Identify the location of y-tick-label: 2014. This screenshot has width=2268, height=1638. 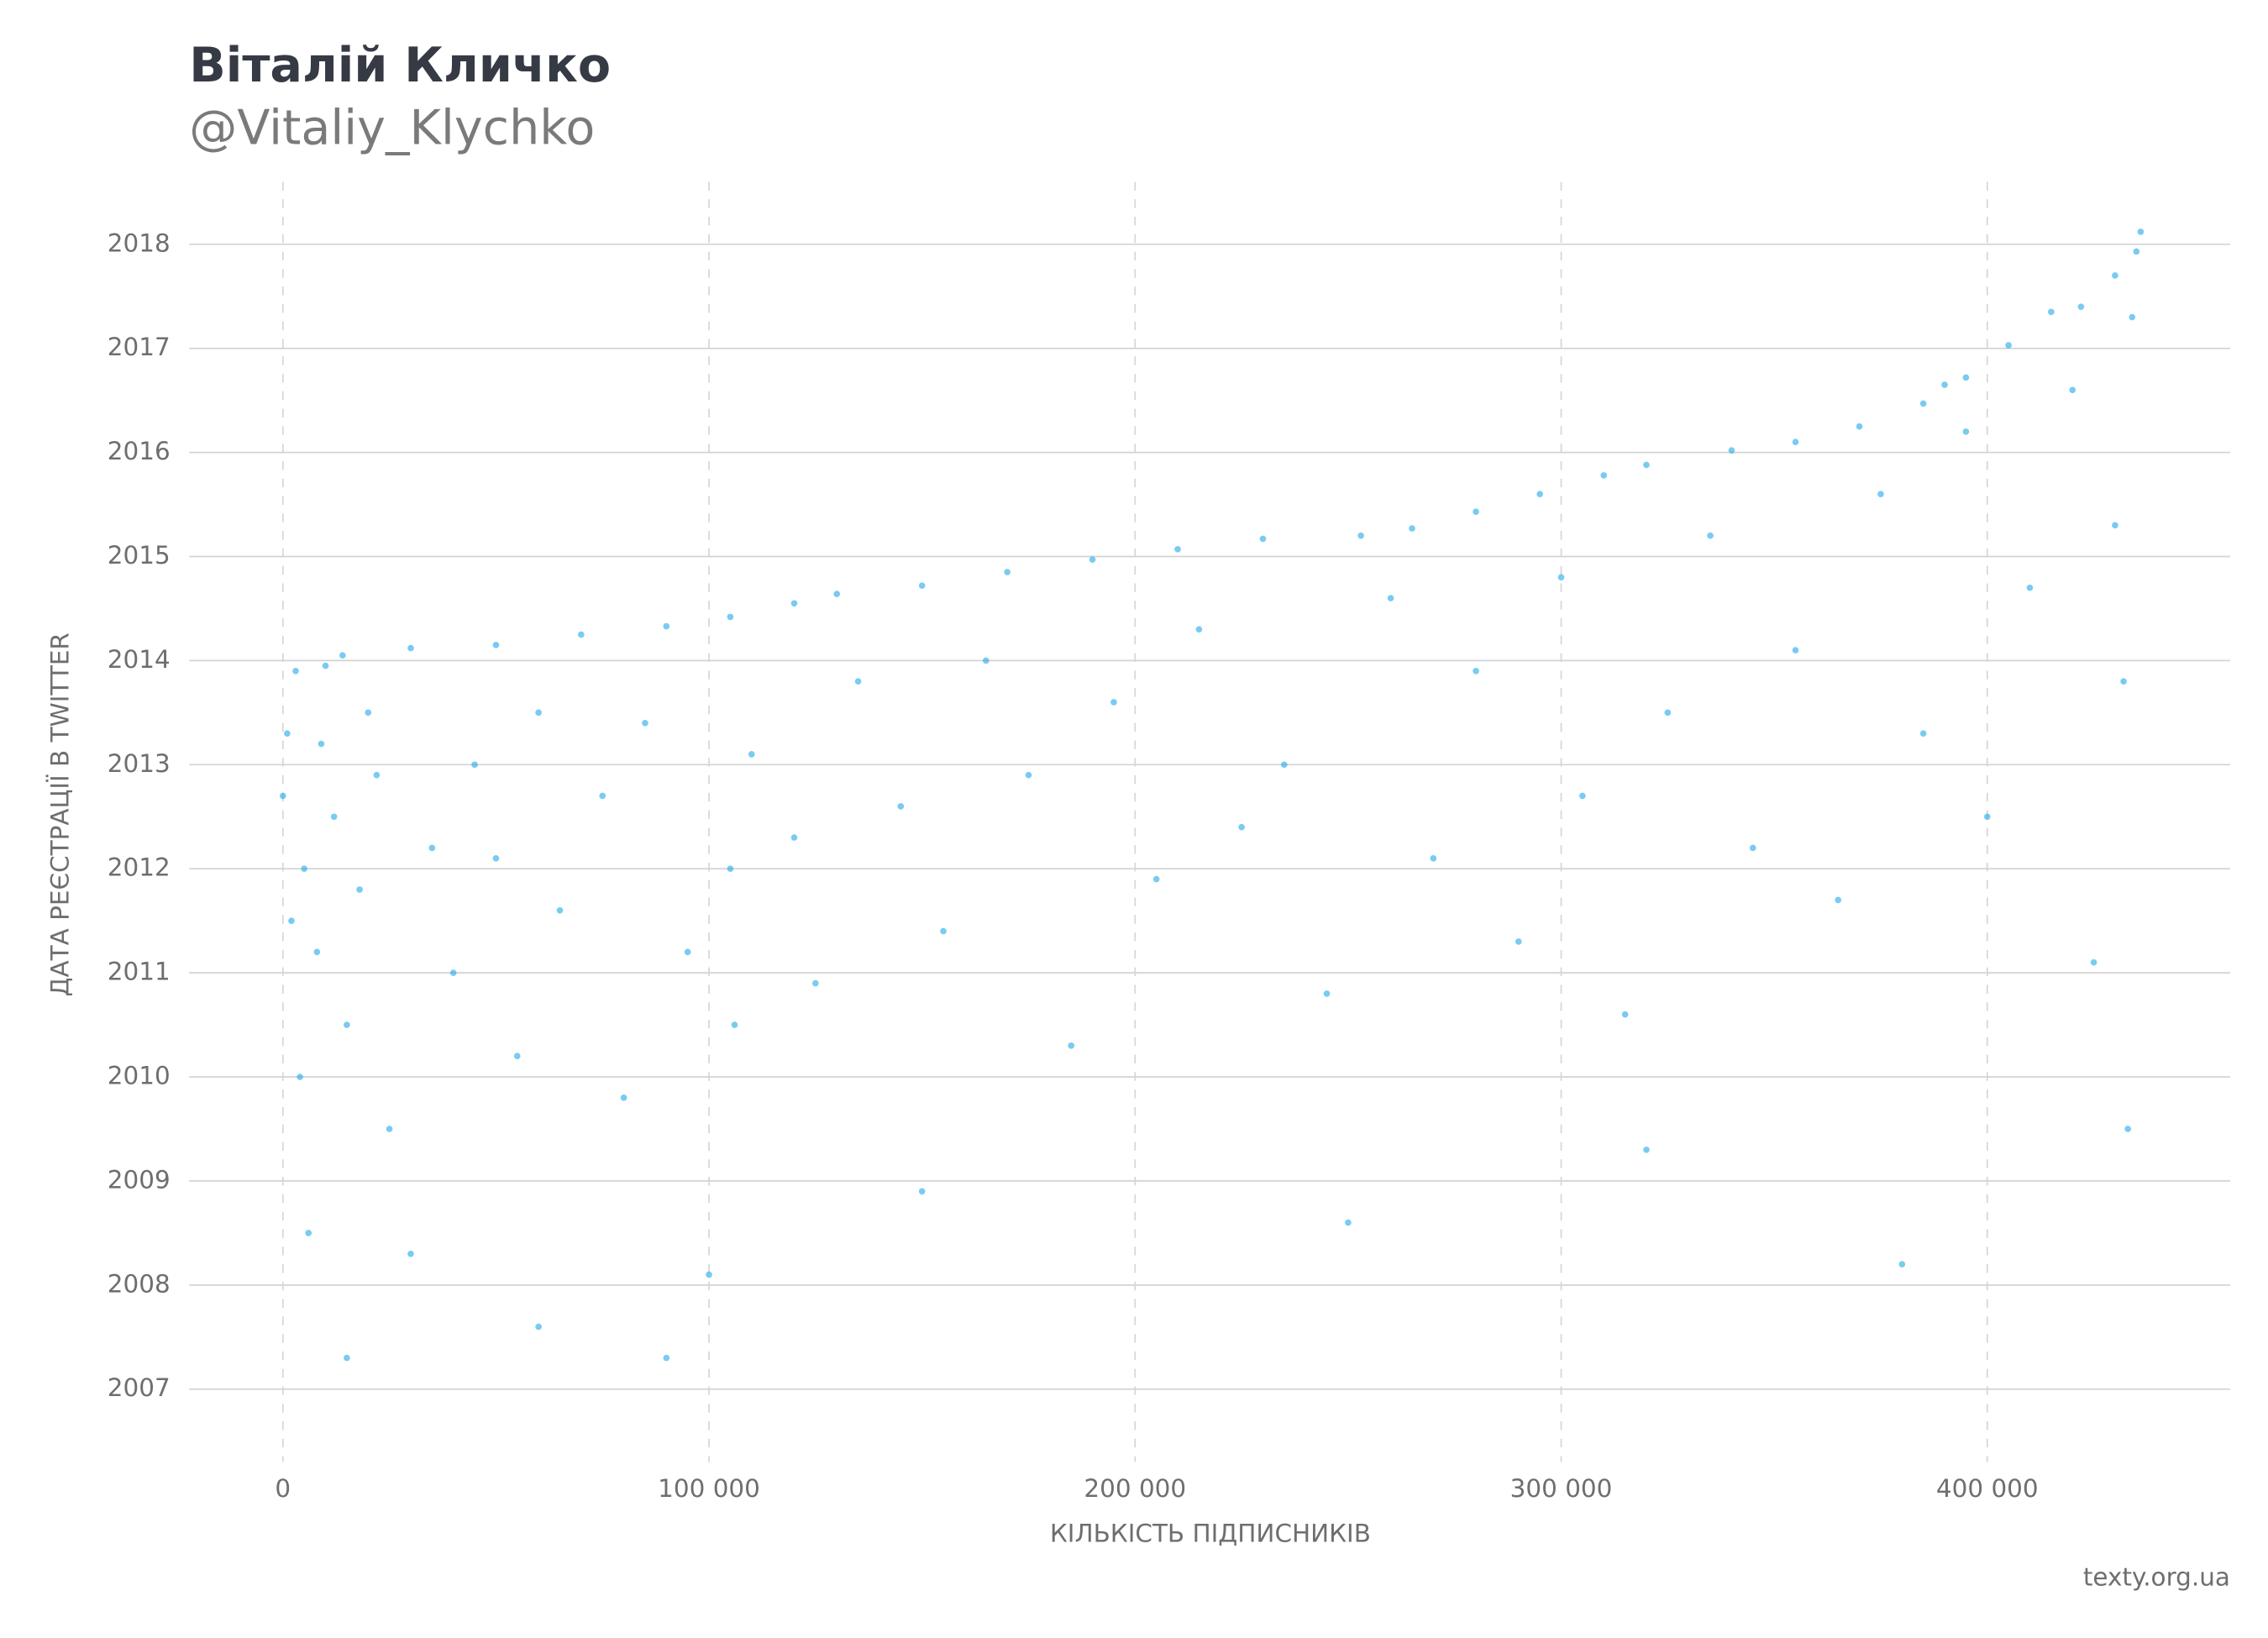
(139, 659).